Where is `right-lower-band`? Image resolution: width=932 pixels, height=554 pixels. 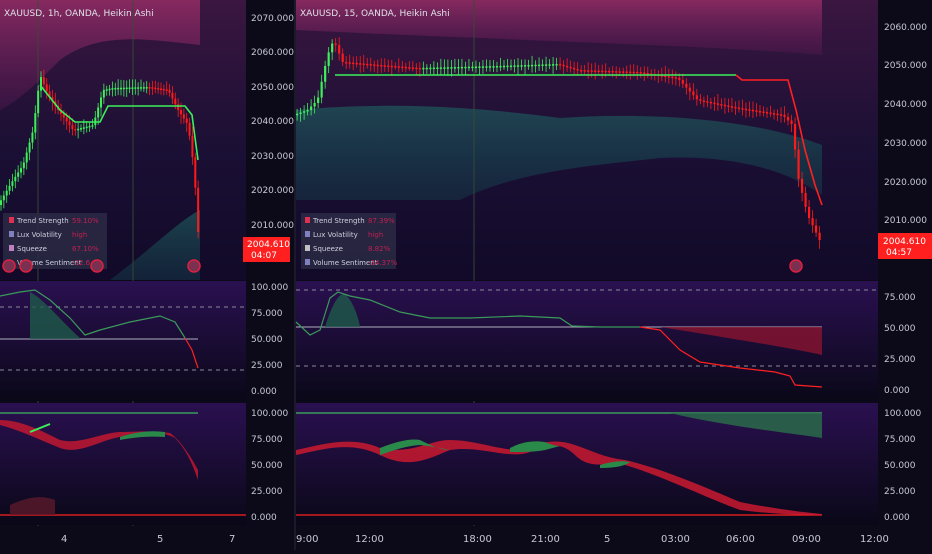 right-lower-band is located at coordinates (559, 152).